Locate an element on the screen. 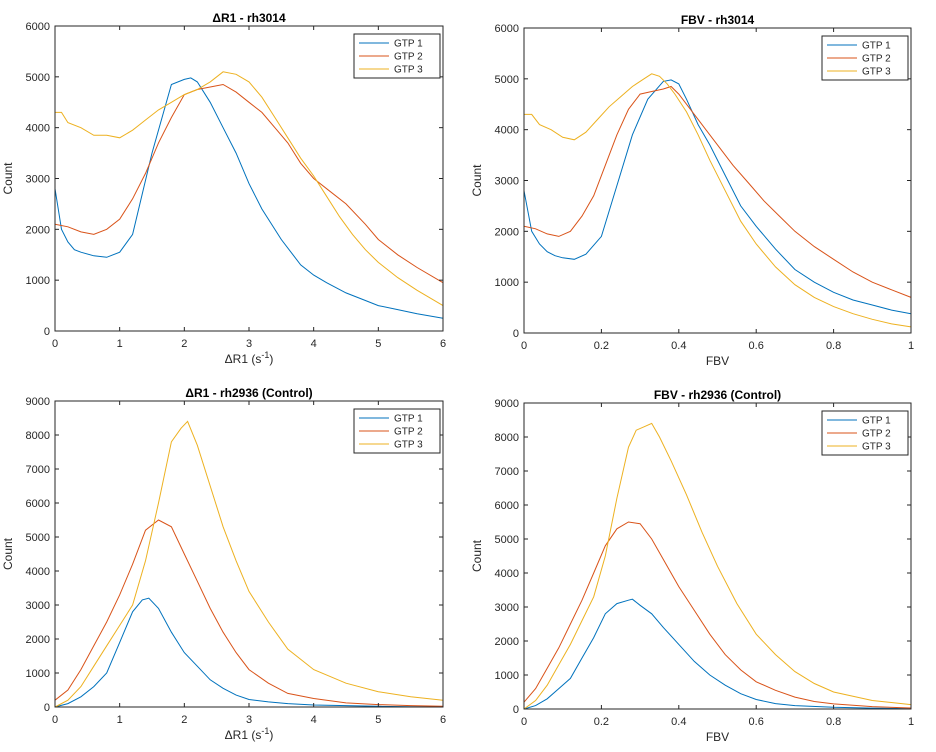 This screenshot has width=936, height=752. y-tick-label: 7000 is located at coordinates (38, 470).